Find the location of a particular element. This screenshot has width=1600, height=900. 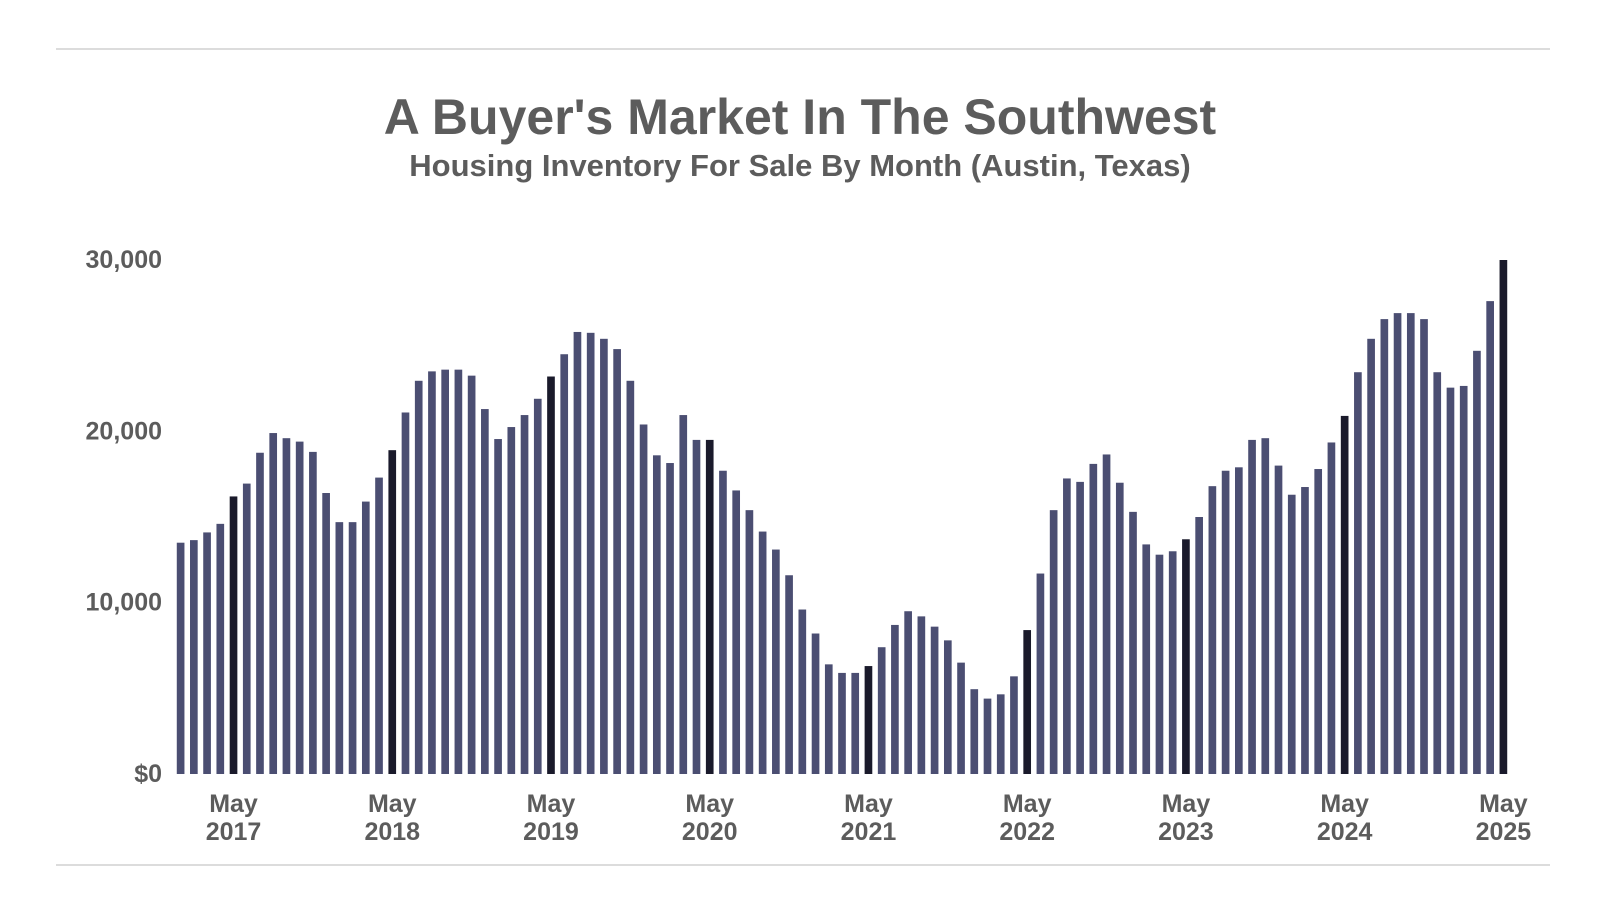

chart-title: A Buyer's Market In The Southwest is located at coordinates (800, 117).